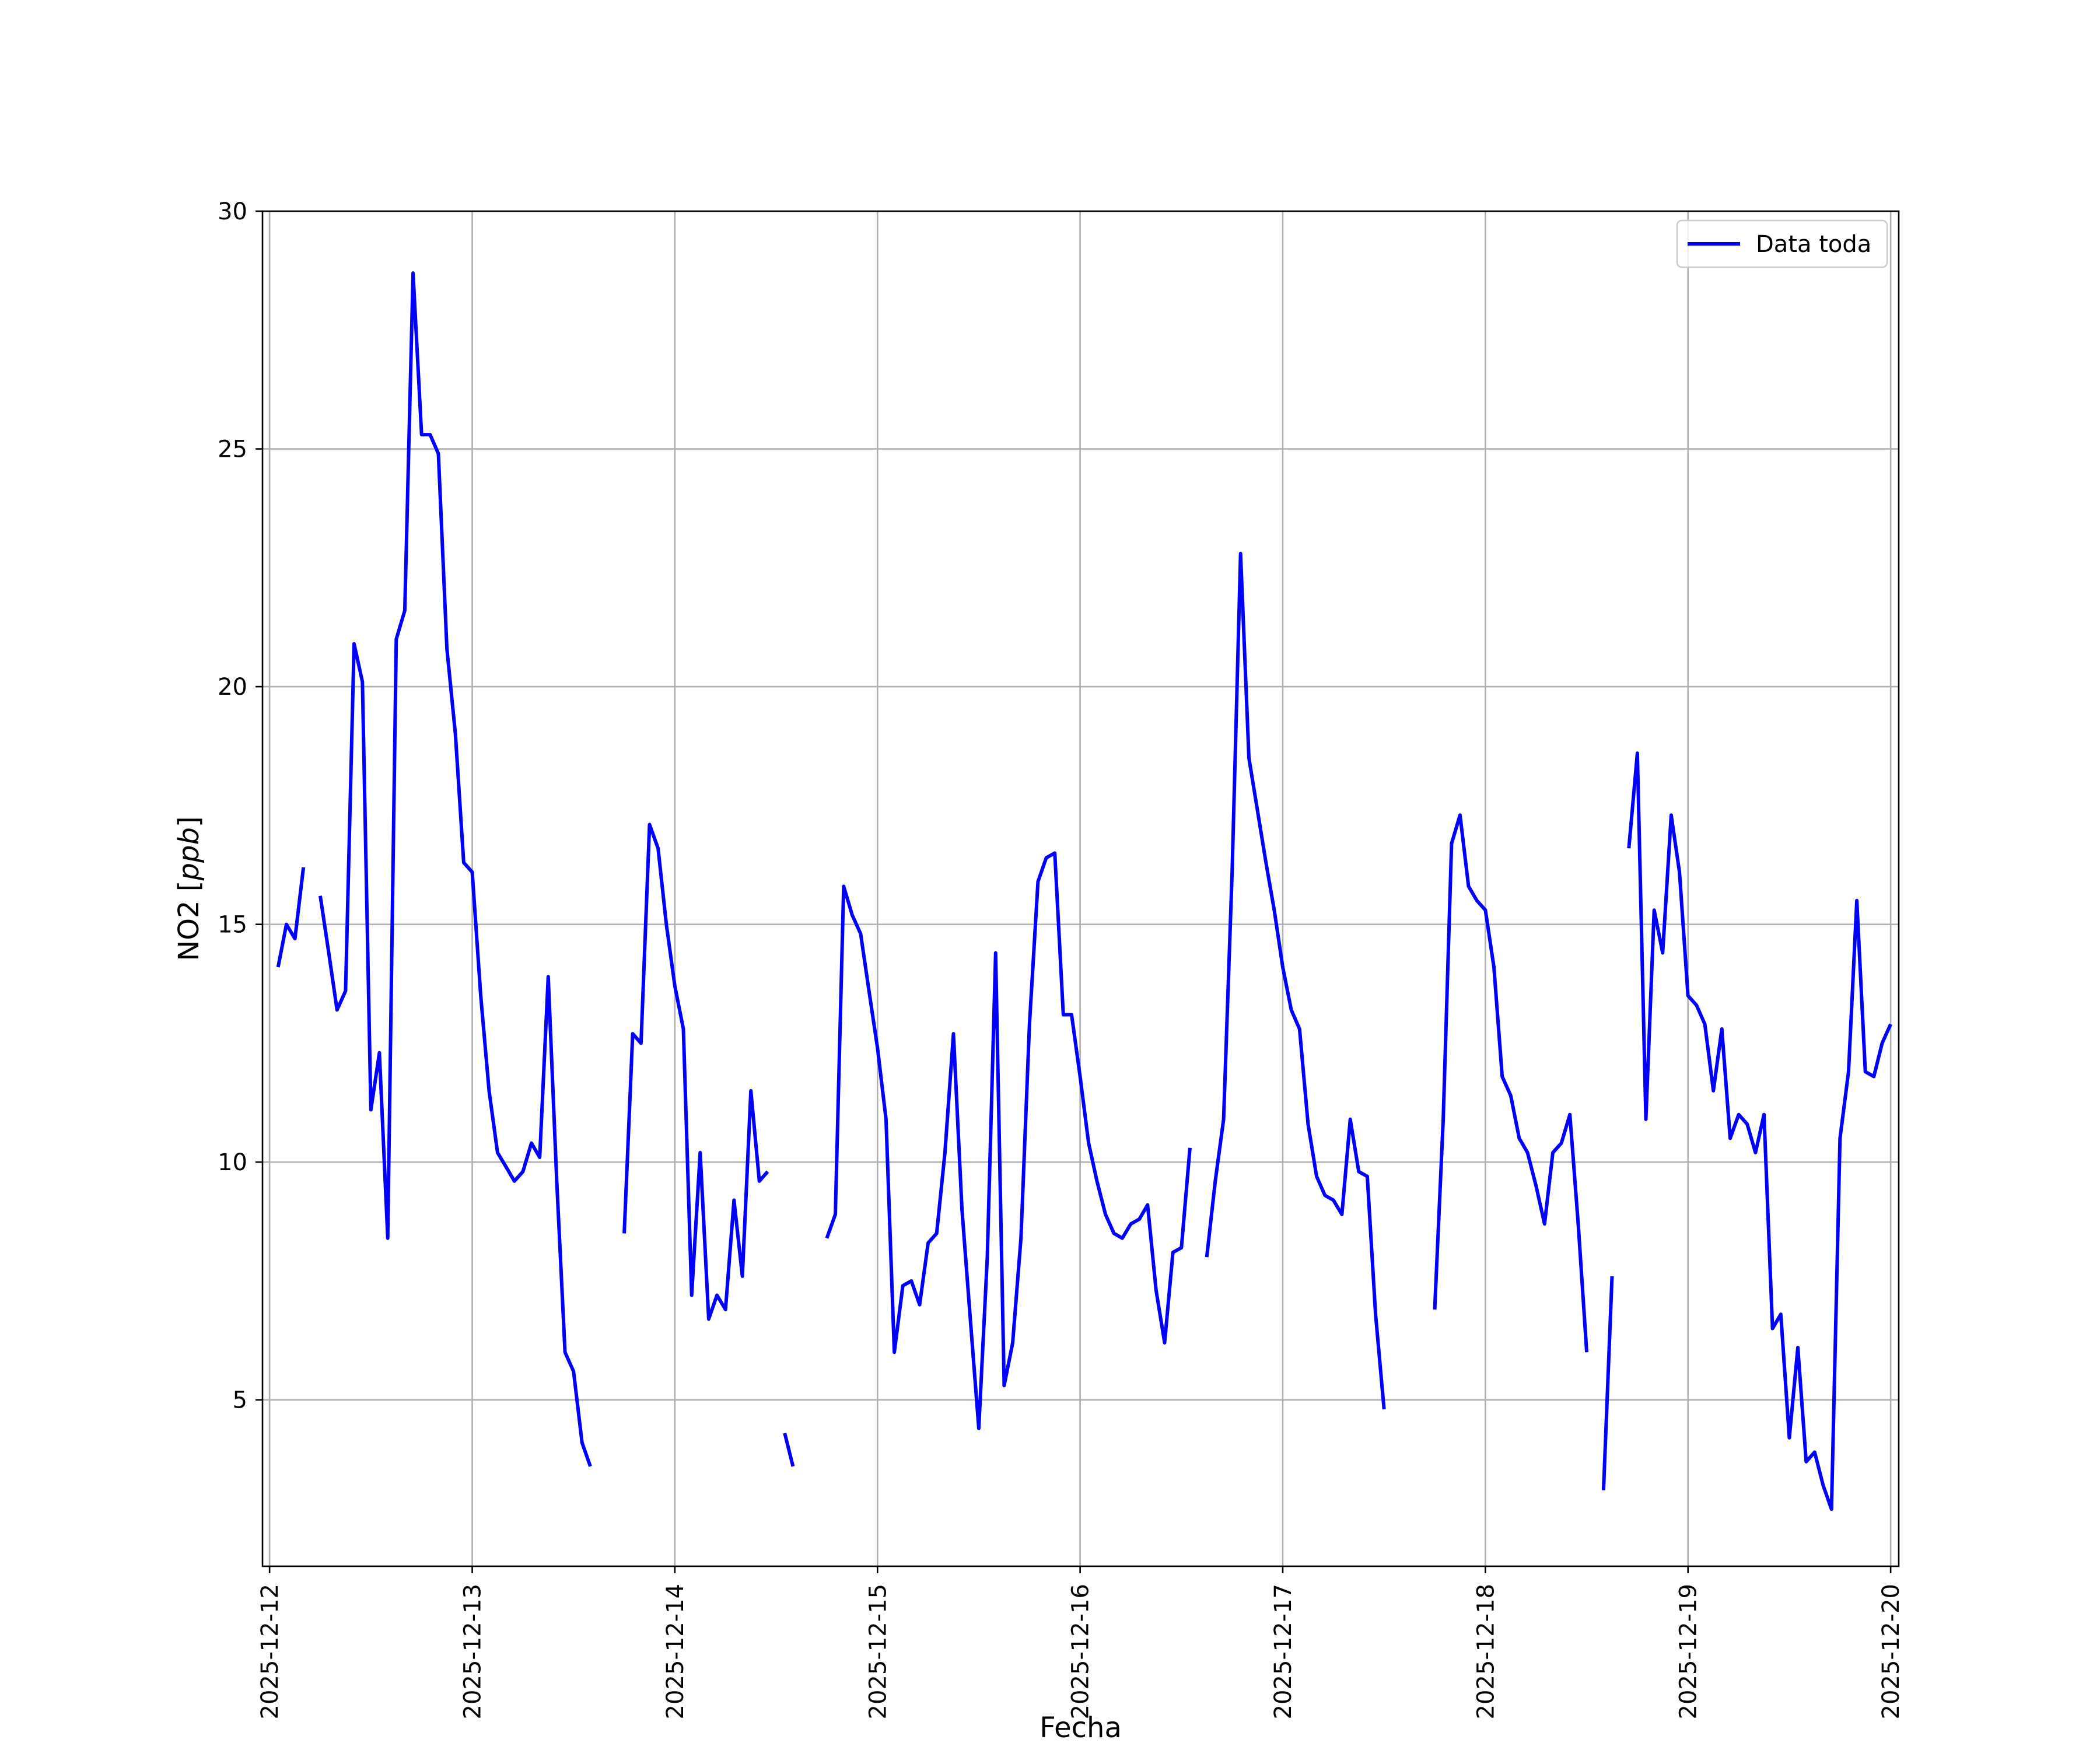 This screenshot has height=1750, width=2100. What do you see at coordinates (189, 821) in the screenshot?
I see `y-axis-label-close: ]` at bounding box center [189, 821].